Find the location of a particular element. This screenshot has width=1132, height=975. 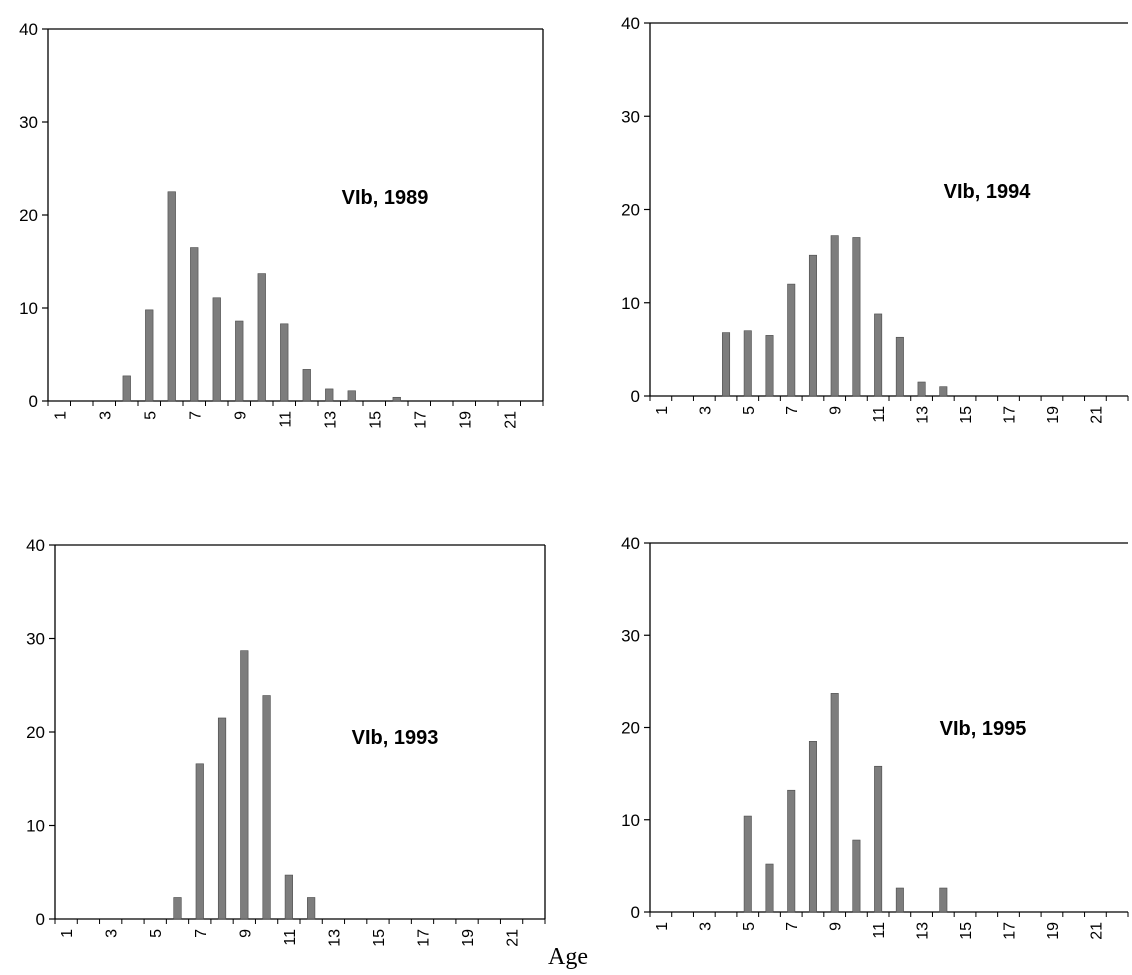

chart-4-x-tick-label: 21 is located at coordinates (1096, 931).